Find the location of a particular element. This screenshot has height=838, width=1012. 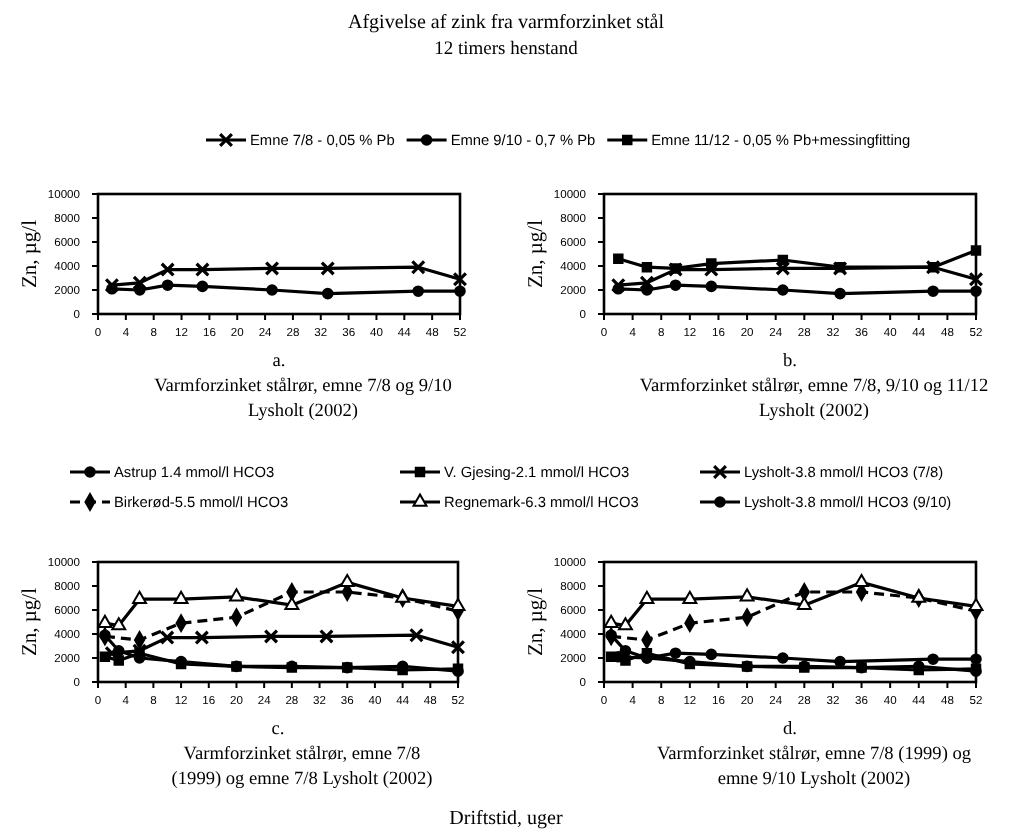

text: c. is located at coordinates (278, 730).